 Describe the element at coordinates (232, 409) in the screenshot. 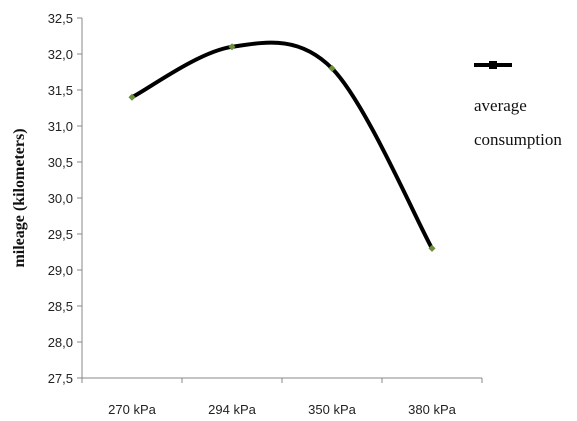

I see `x-tick-label: 294 kPa` at that location.